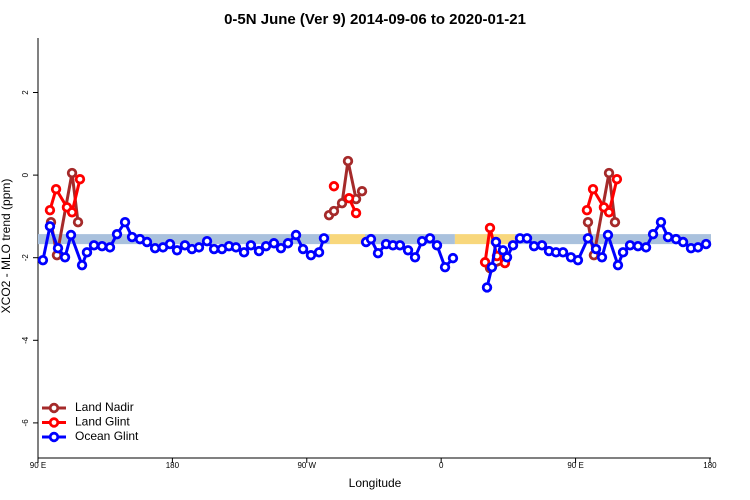 The image size is (750, 500). Describe the element at coordinates (375, 483) in the screenshot. I see `x-axis-label: Longitude` at that location.